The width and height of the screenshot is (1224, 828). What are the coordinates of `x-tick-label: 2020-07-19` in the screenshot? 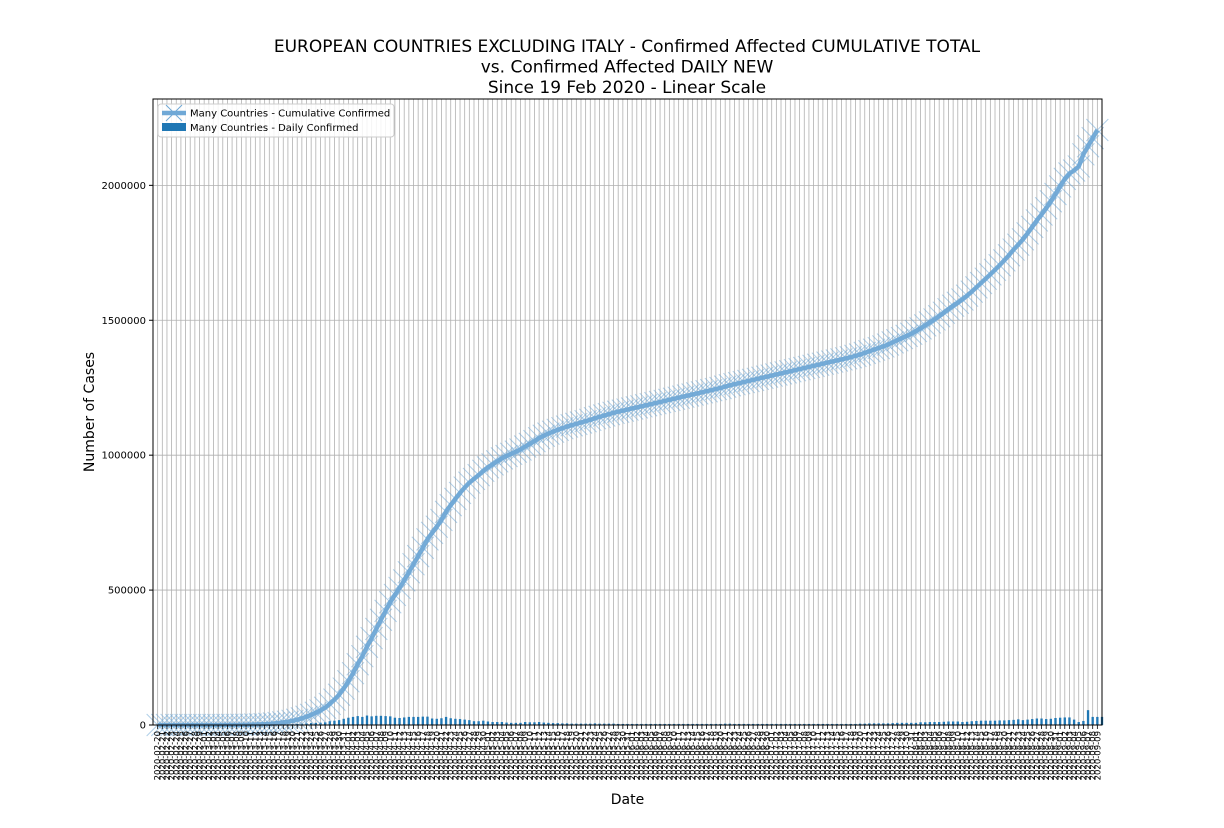 It's located at (856, 755).